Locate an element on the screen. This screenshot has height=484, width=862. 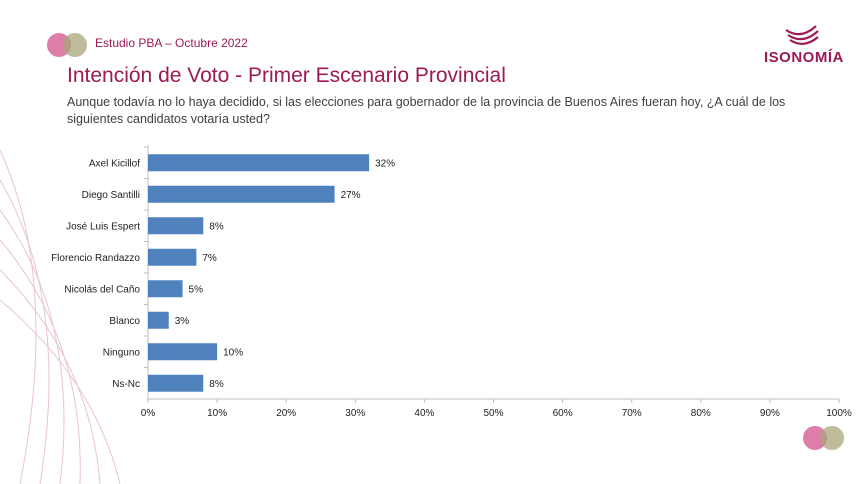
brand-name: ISONOMÍA is located at coordinates (804, 57).